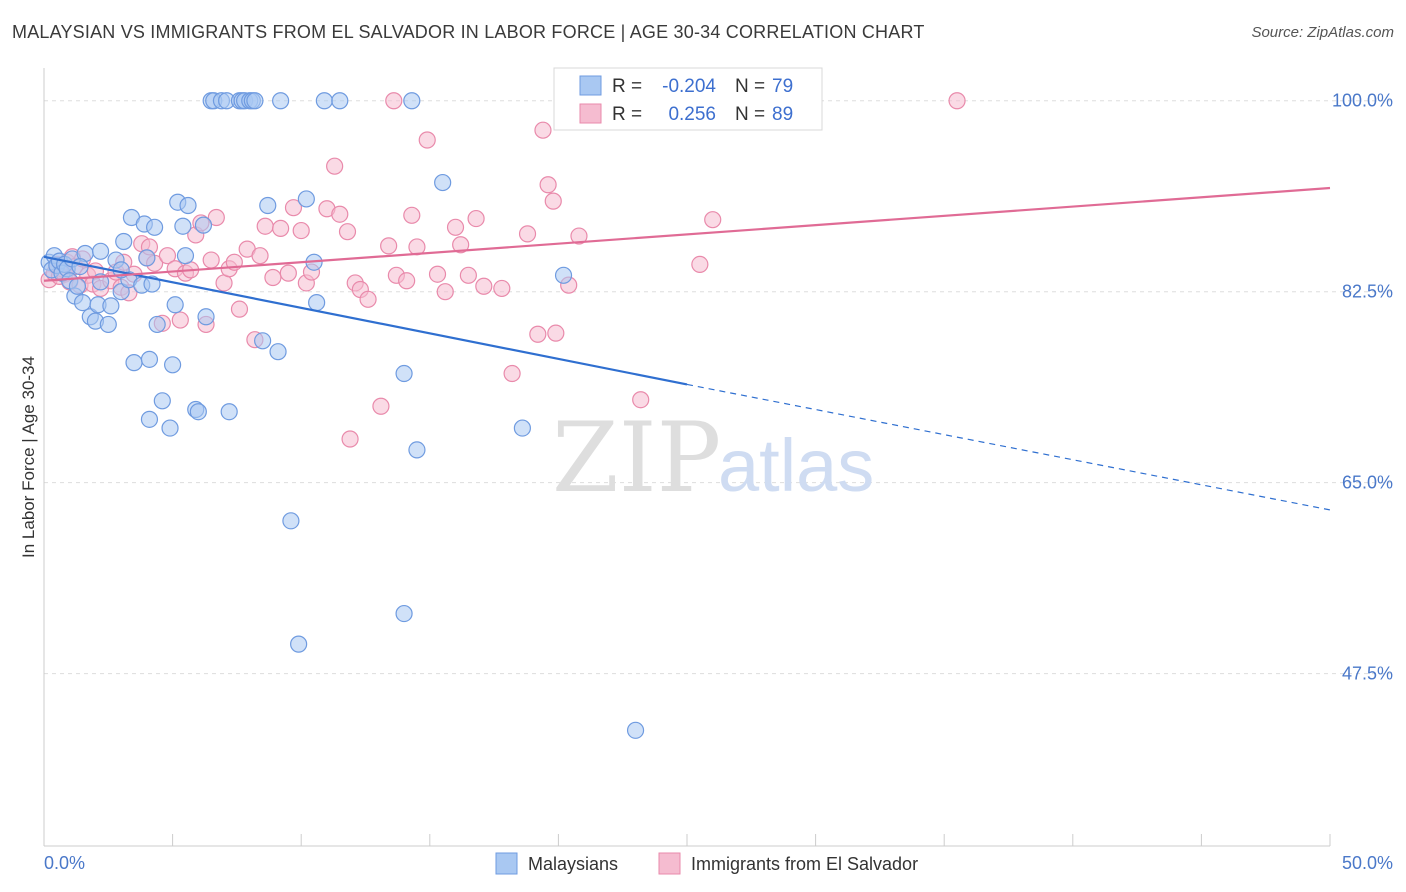  Describe the element at coordinates (28, 457) in the screenshot. I see `y-axis-label: In Labor Force | Age 30-34` at that location.